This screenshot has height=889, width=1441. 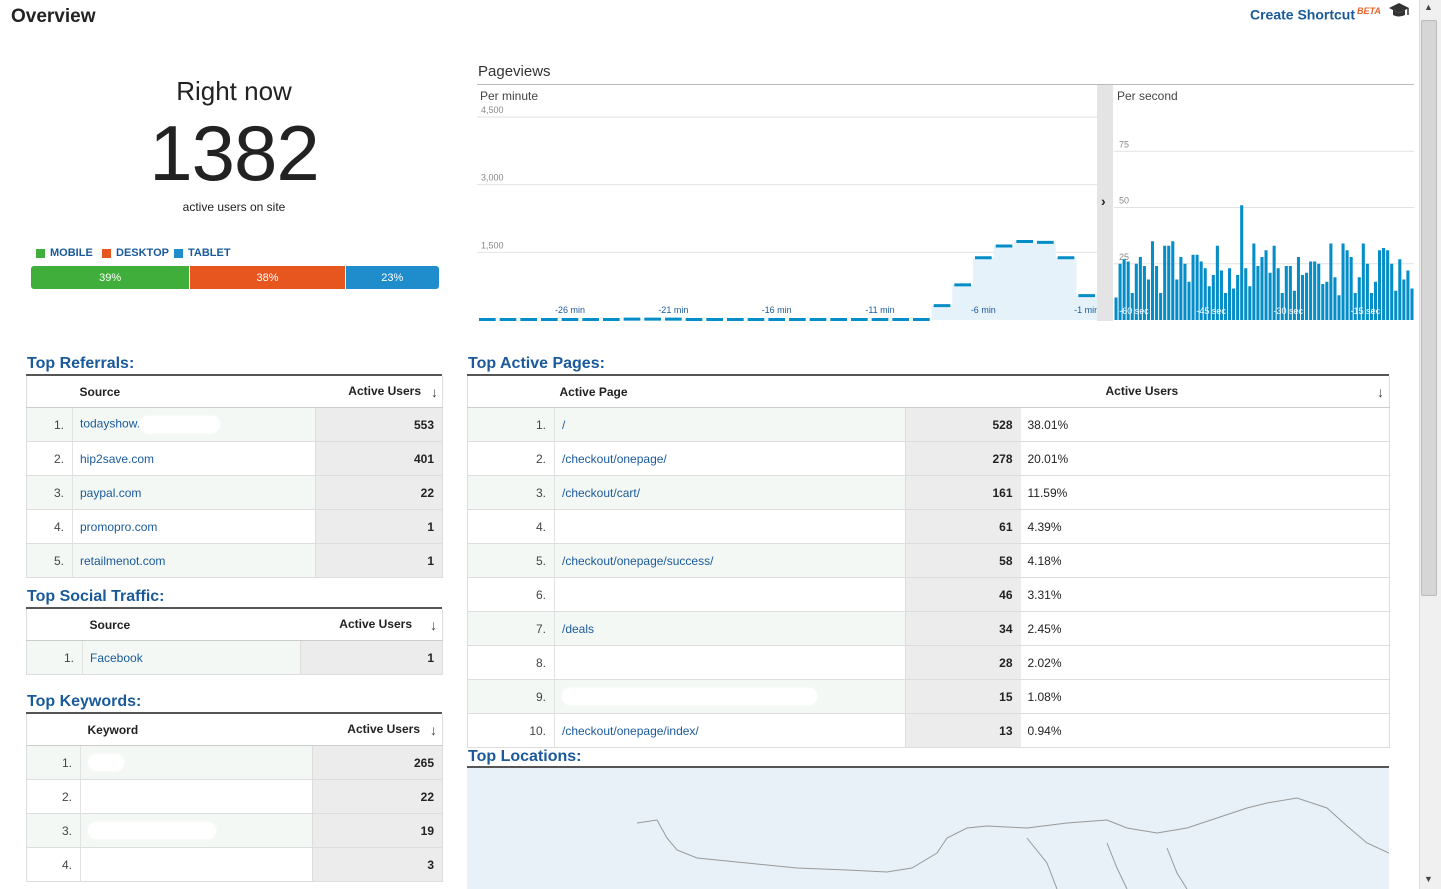 I want to click on y-tick-label: 1,500, so click(x=492, y=245).